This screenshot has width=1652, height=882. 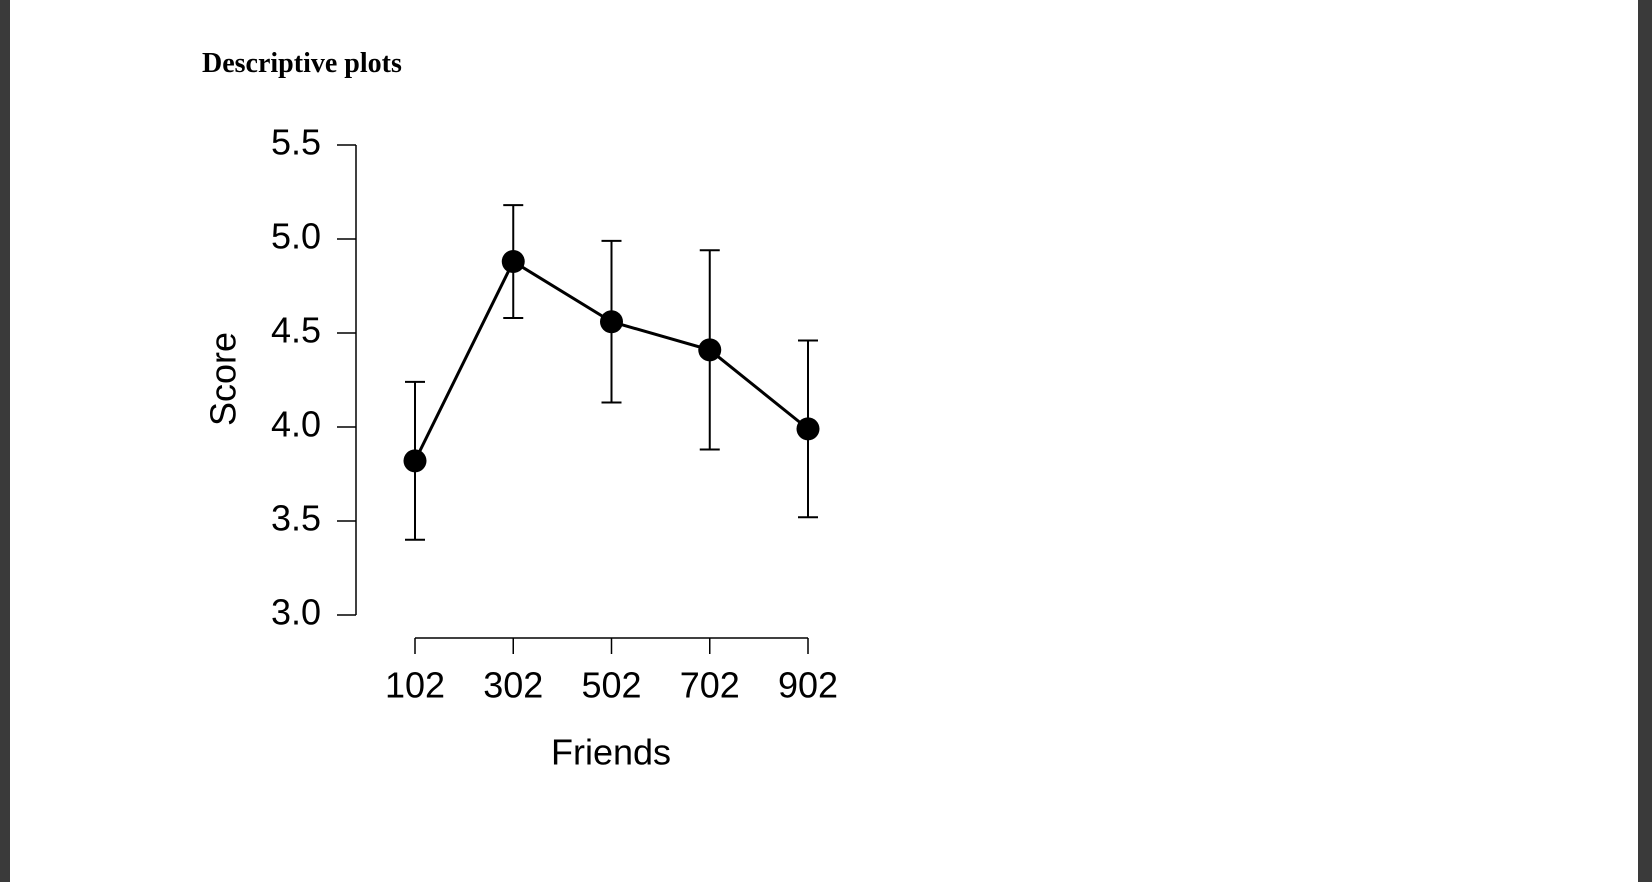 I want to click on x-tick-label: 702, so click(x=710, y=685).